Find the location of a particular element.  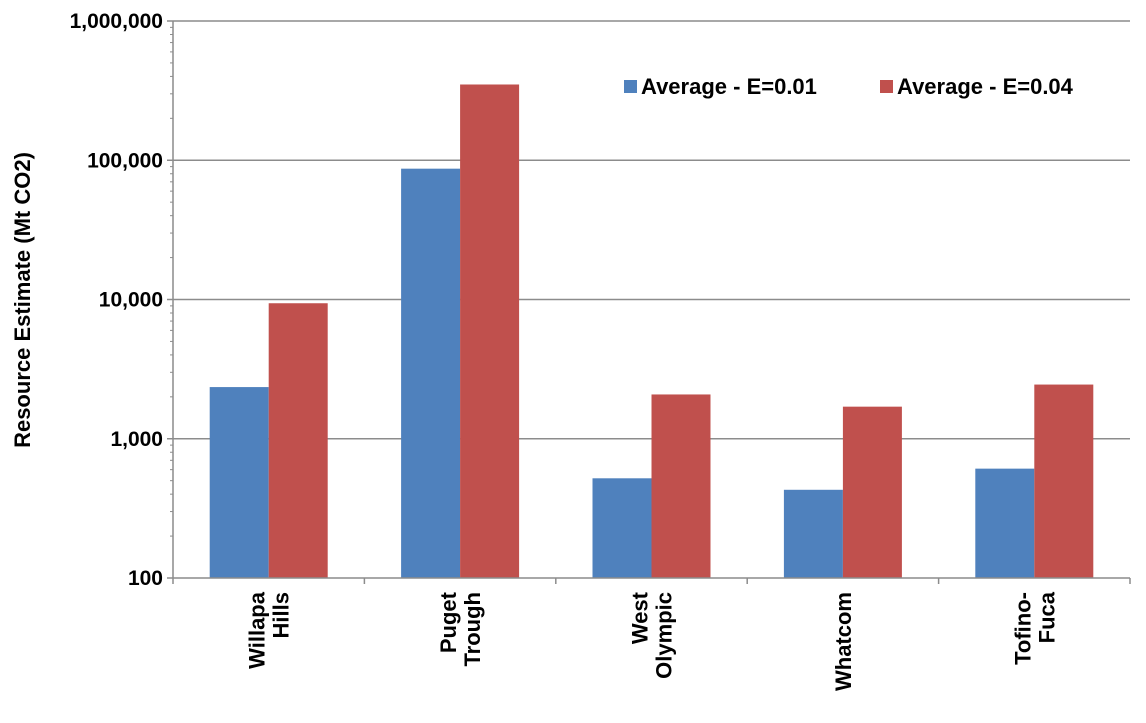

y-tick-label: 1,000 is located at coordinates (136, 439).